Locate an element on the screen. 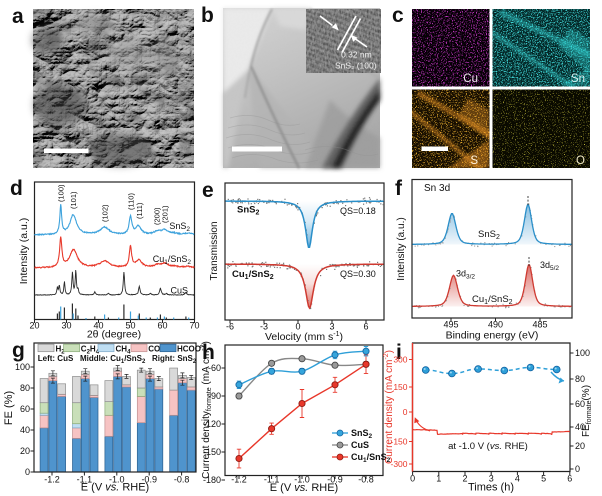  svg-text: -120 is located at coordinates (212, 424).